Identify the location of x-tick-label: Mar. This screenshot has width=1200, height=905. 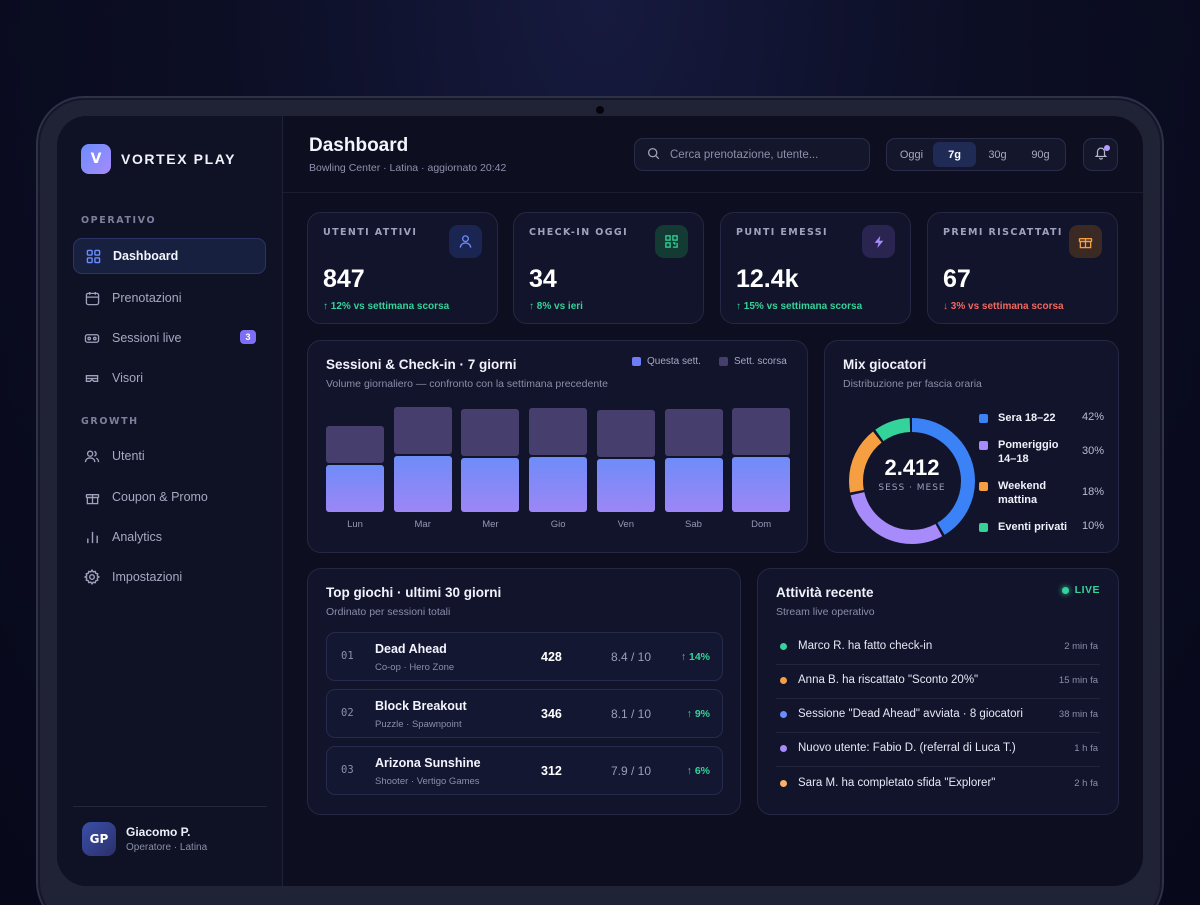
(422, 524).